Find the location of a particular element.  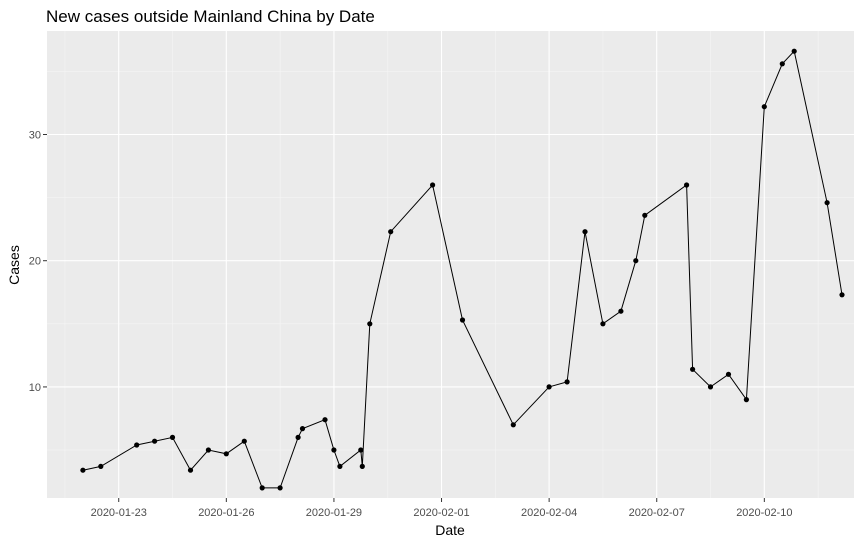

chart-title: New cases outside Mainland China by Date is located at coordinates (210, 16).